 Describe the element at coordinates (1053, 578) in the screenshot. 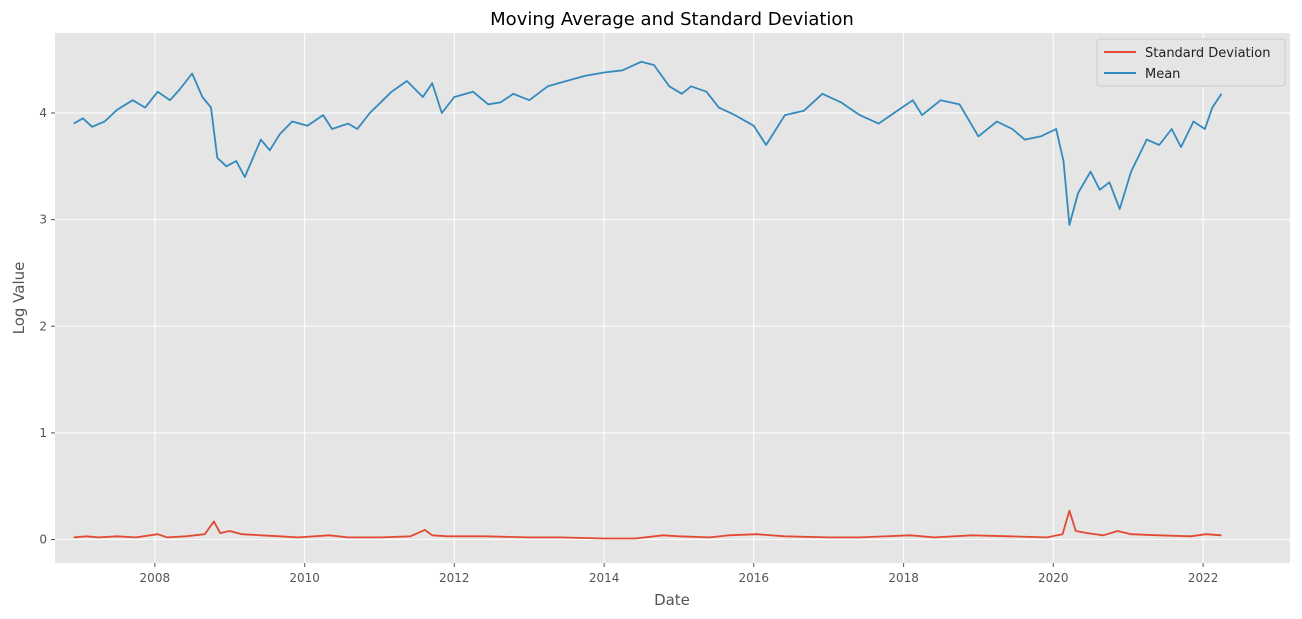

I see `x-tick-label: 2020` at that location.